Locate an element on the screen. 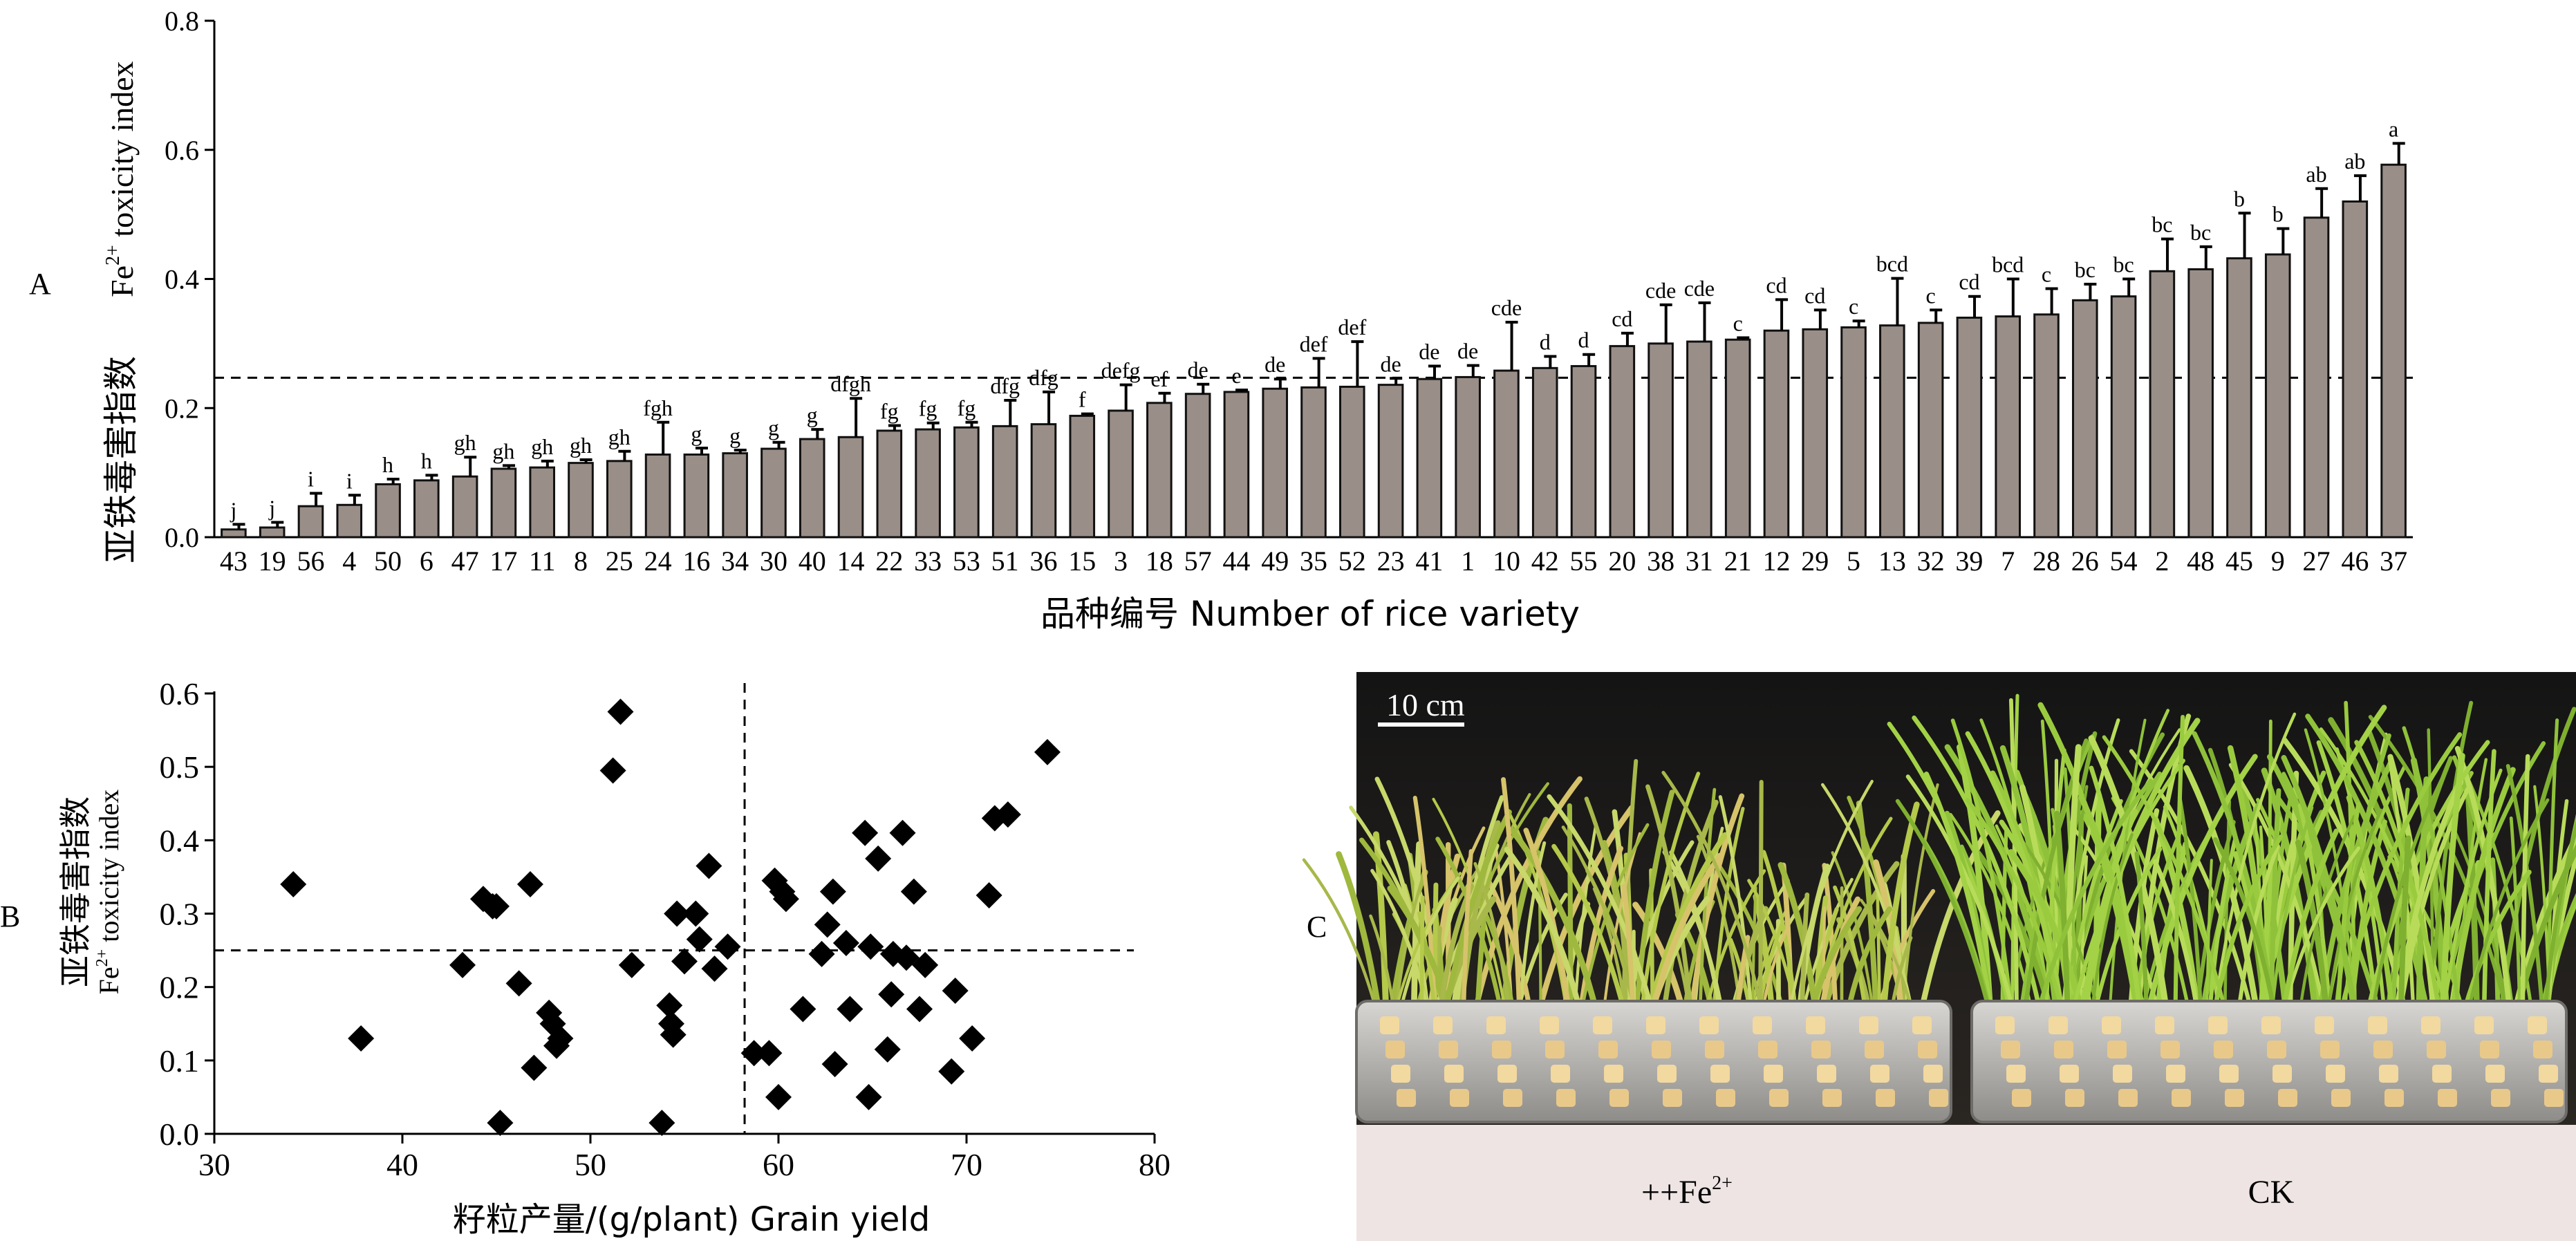 The height and width of the screenshot is (1241, 2576). panel-b-x-tick-label: 70 is located at coordinates (966, 1164).